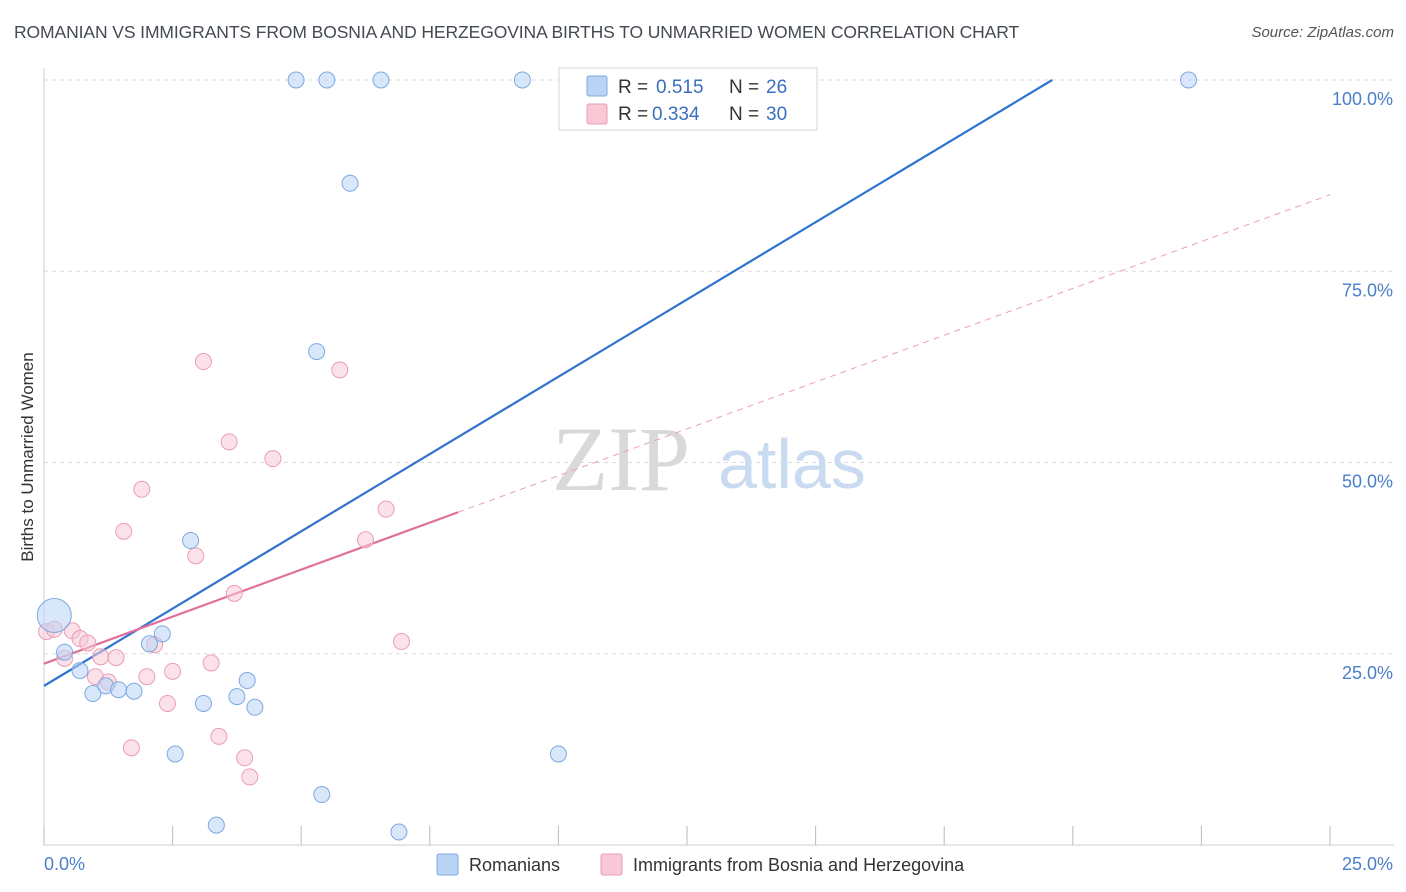  What do you see at coordinates (688, 99) in the screenshot?
I see `correlation-legend: R = 0.515 N = 26 R = 0.334 N = 30` at bounding box center [688, 99].